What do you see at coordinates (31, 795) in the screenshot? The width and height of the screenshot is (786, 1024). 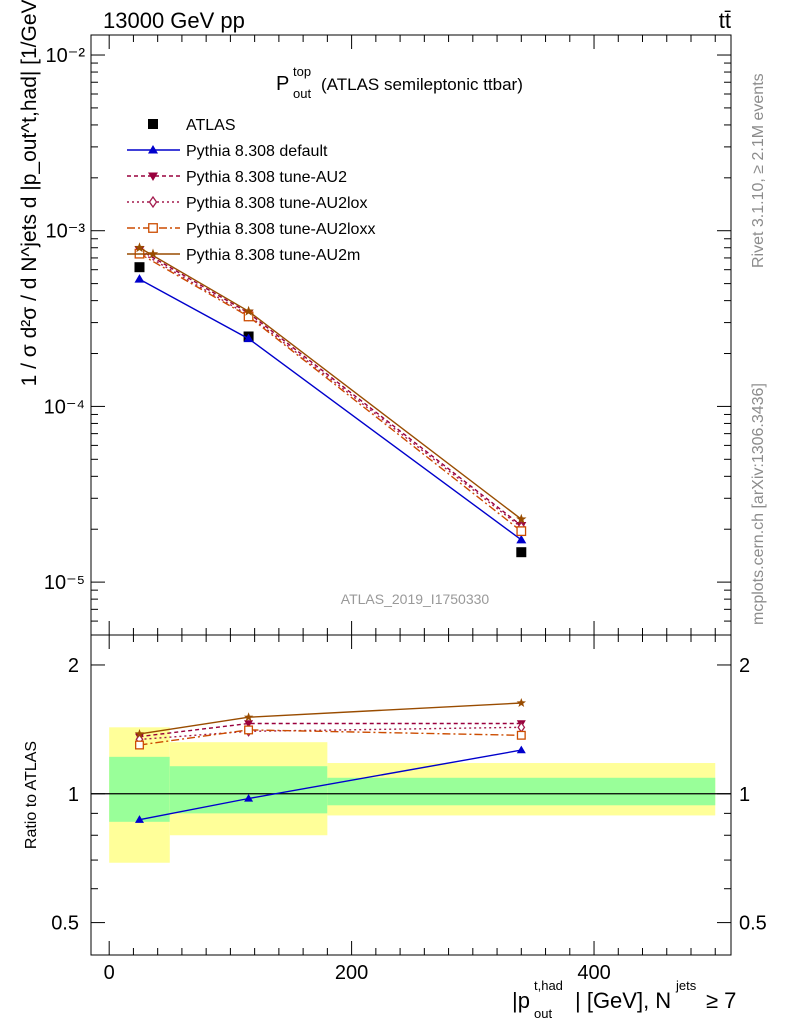 I see `ratio-y-axis-label: Ratio to ATLAS` at bounding box center [31, 795].